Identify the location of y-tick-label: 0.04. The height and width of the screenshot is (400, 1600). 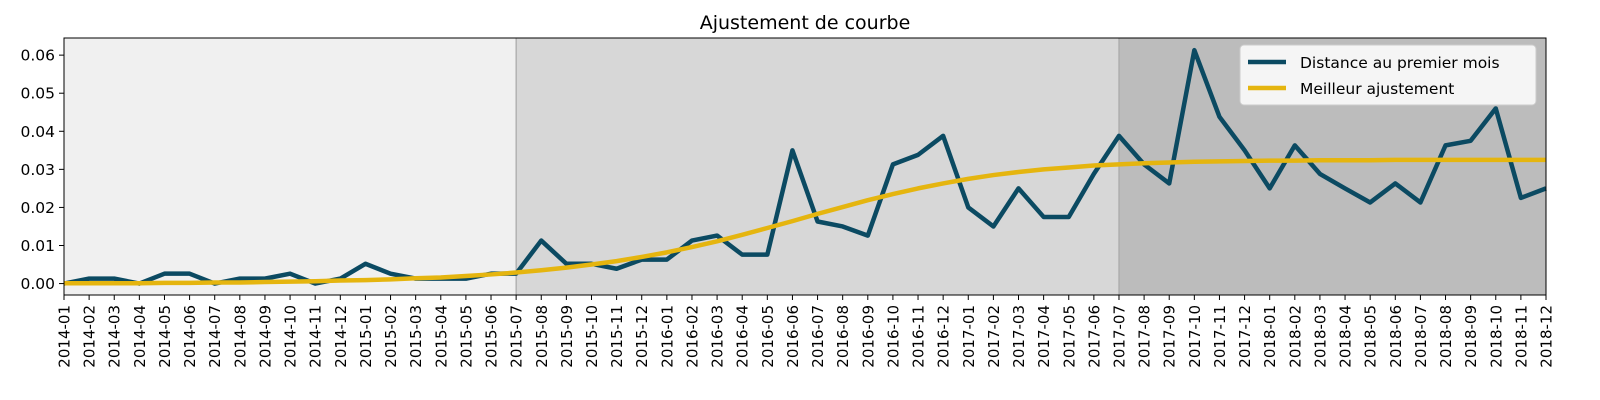
(37, 132).